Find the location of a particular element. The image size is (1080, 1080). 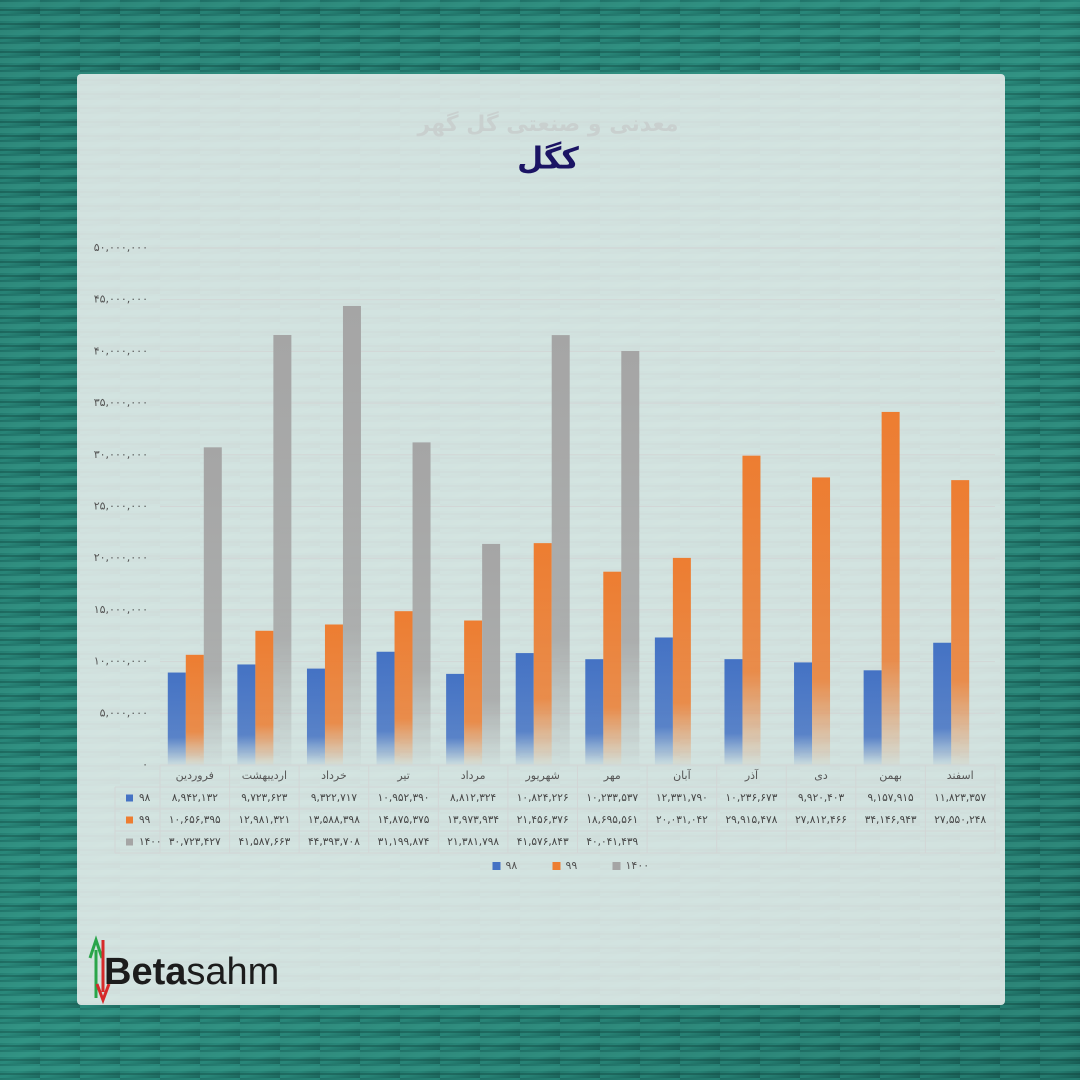

y-tick-label: ۴۰,۰۰۰,۰۰۰ is located at coordinates (121, 350).